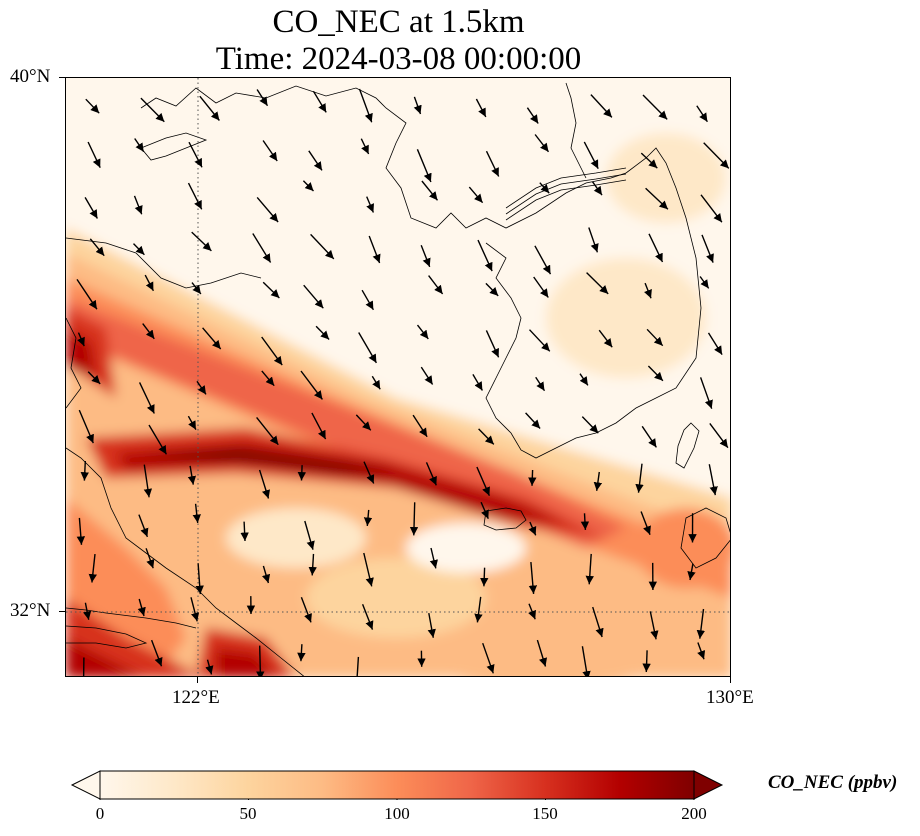 The image size is (920, 836). What do you see at coordinates (730, 697) in the screenshot?
I see `lon-label-130e: 130°E` at bounding box center [730, 697].